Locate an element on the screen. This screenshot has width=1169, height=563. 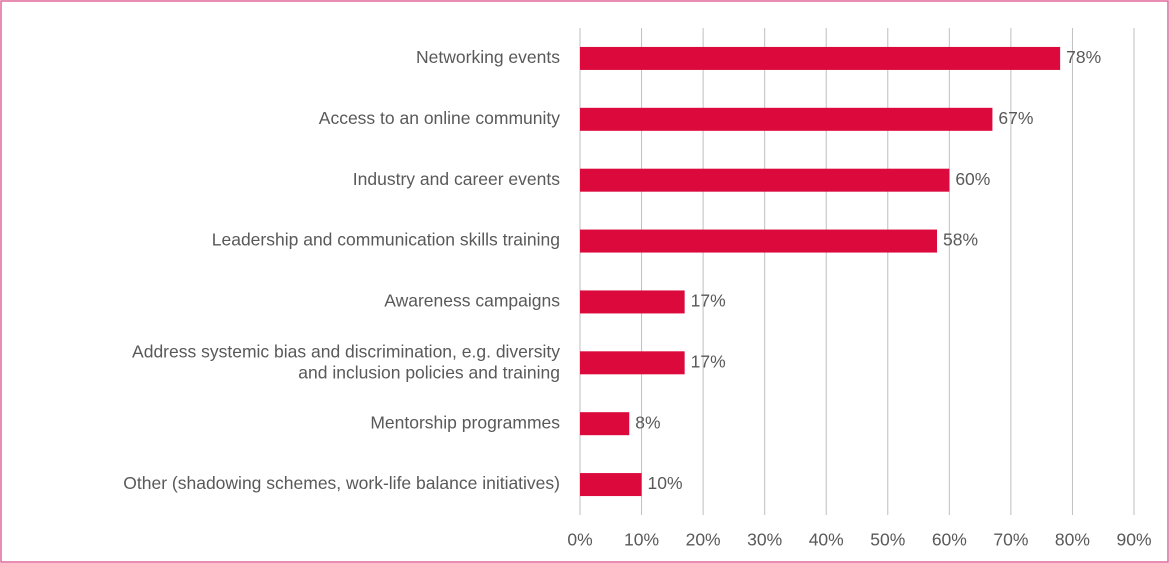
x-tick-label: 50% is located at coordinates (887, 540).